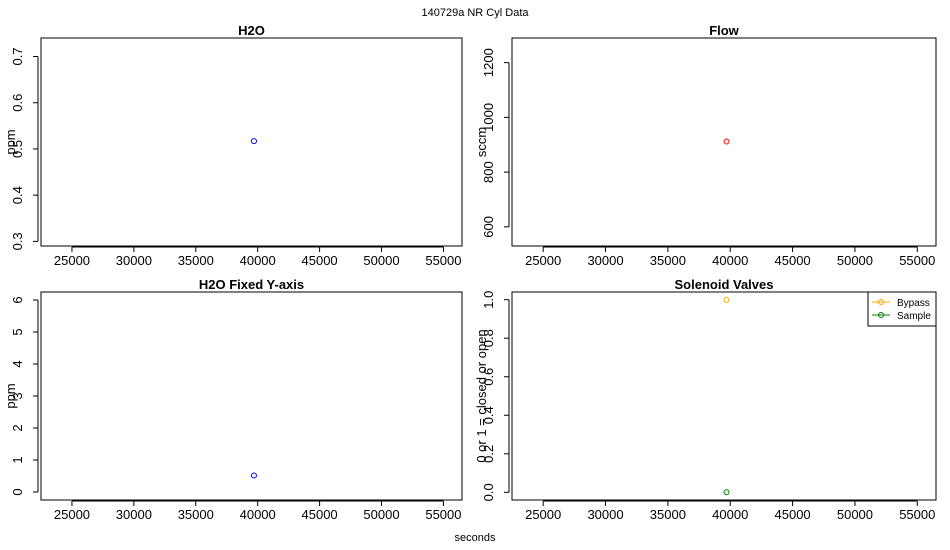 The width and height of the screenshot is (950, 550). I want to click on y-tick-label: 800, so click(488, 172).